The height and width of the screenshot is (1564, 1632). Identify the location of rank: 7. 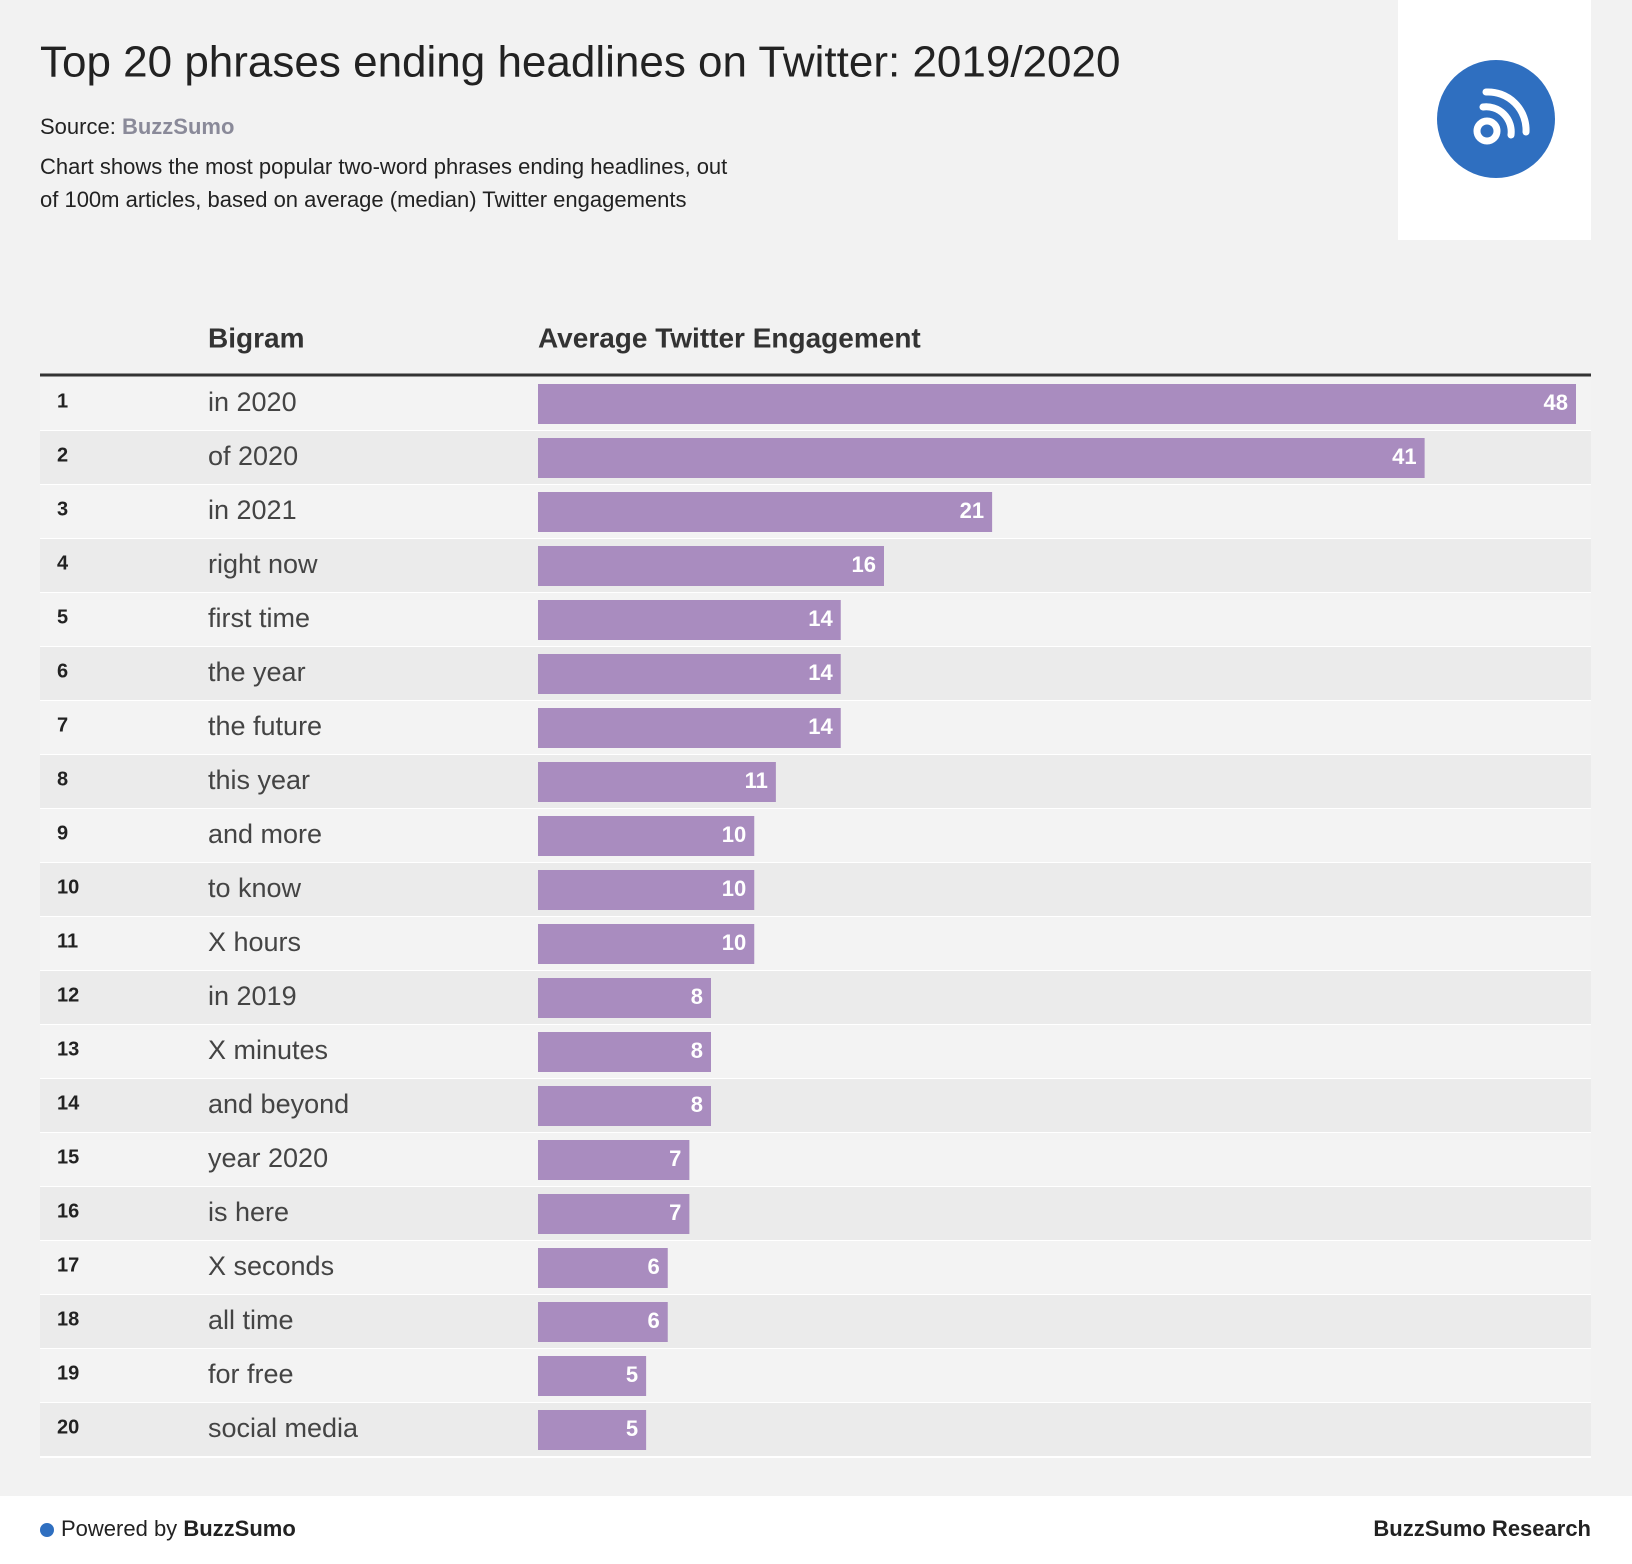
(62, 725).